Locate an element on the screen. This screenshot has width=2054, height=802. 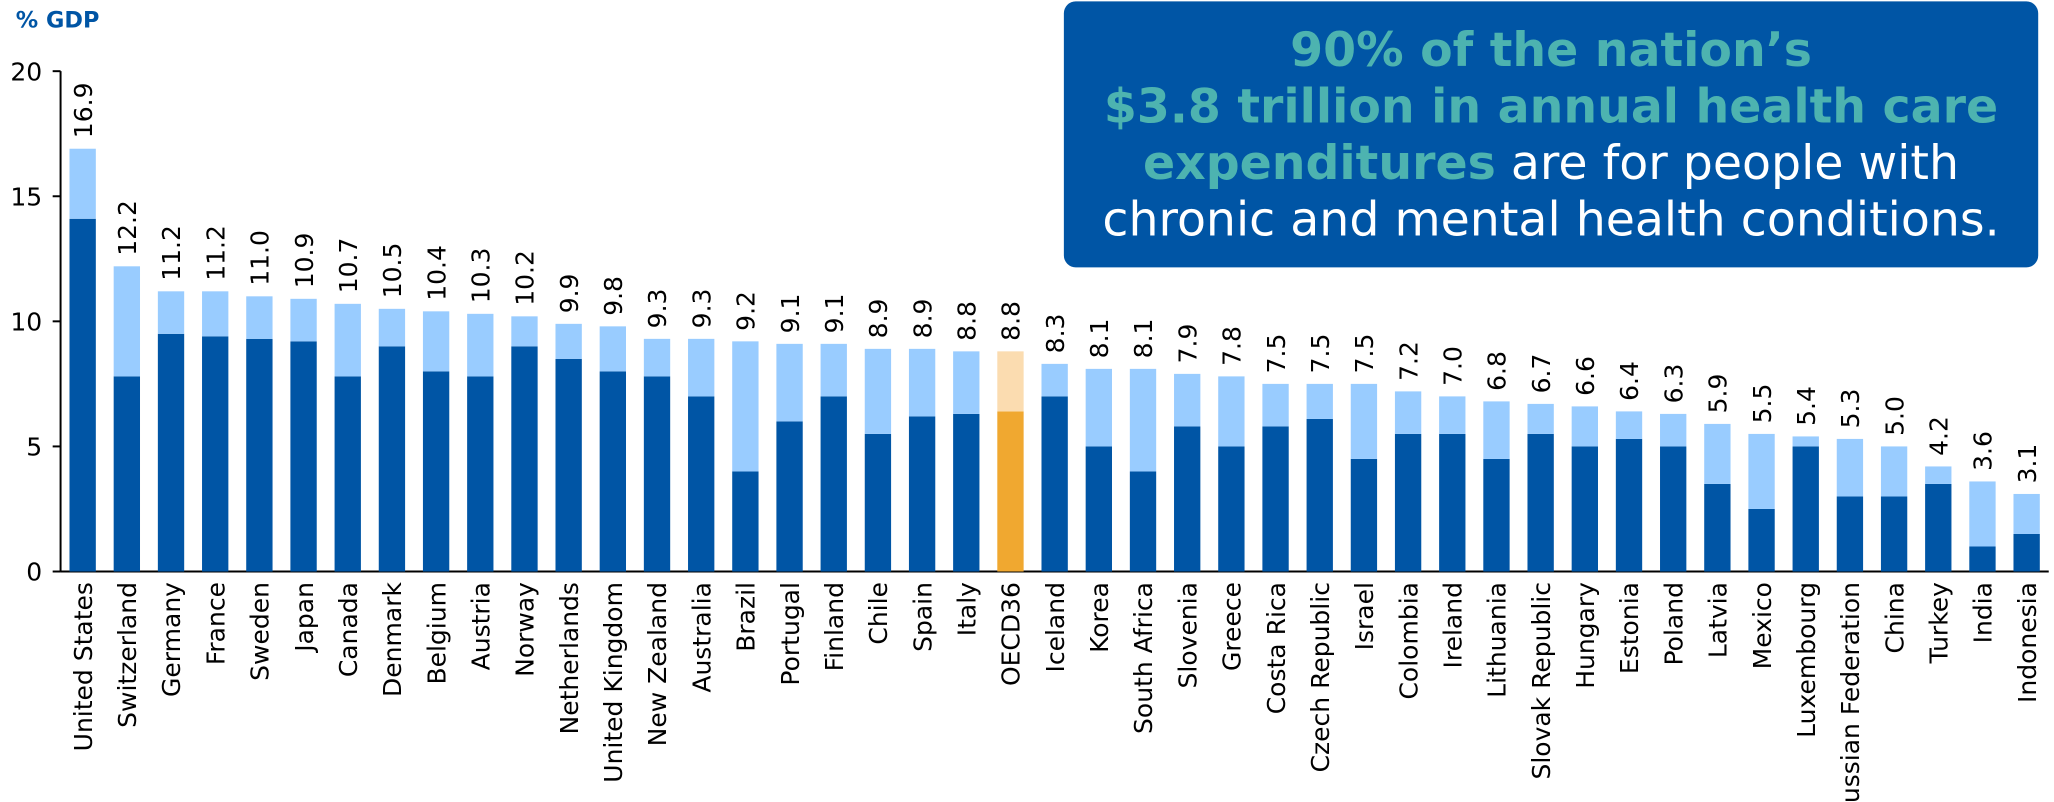
x-tick-label: Italy is located at coordinates (967, 609).